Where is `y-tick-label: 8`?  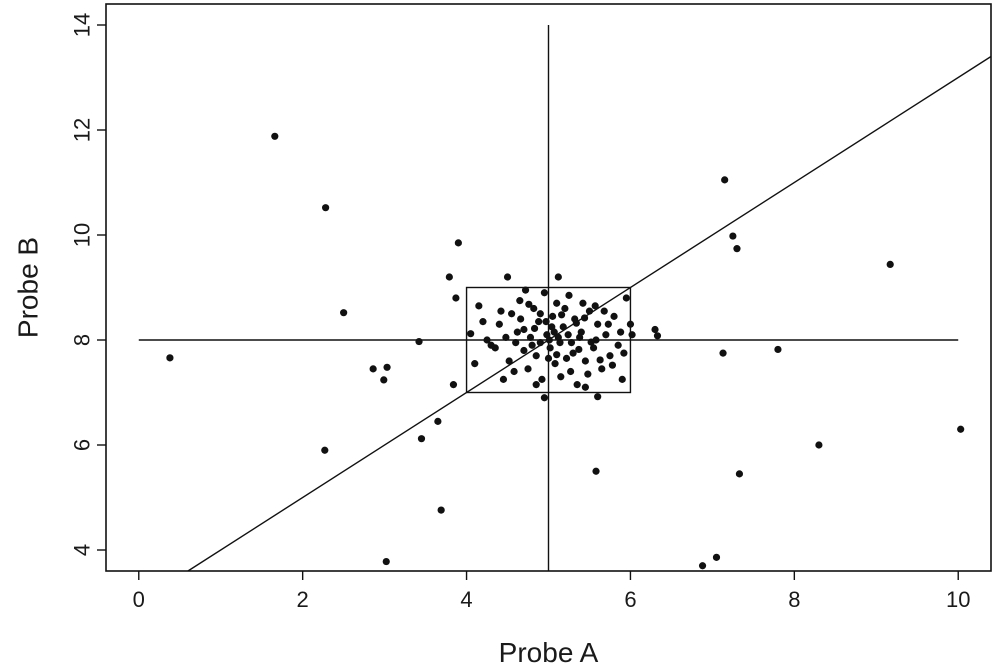
y-tick-label: 8 is located at coordinates (82, 340).